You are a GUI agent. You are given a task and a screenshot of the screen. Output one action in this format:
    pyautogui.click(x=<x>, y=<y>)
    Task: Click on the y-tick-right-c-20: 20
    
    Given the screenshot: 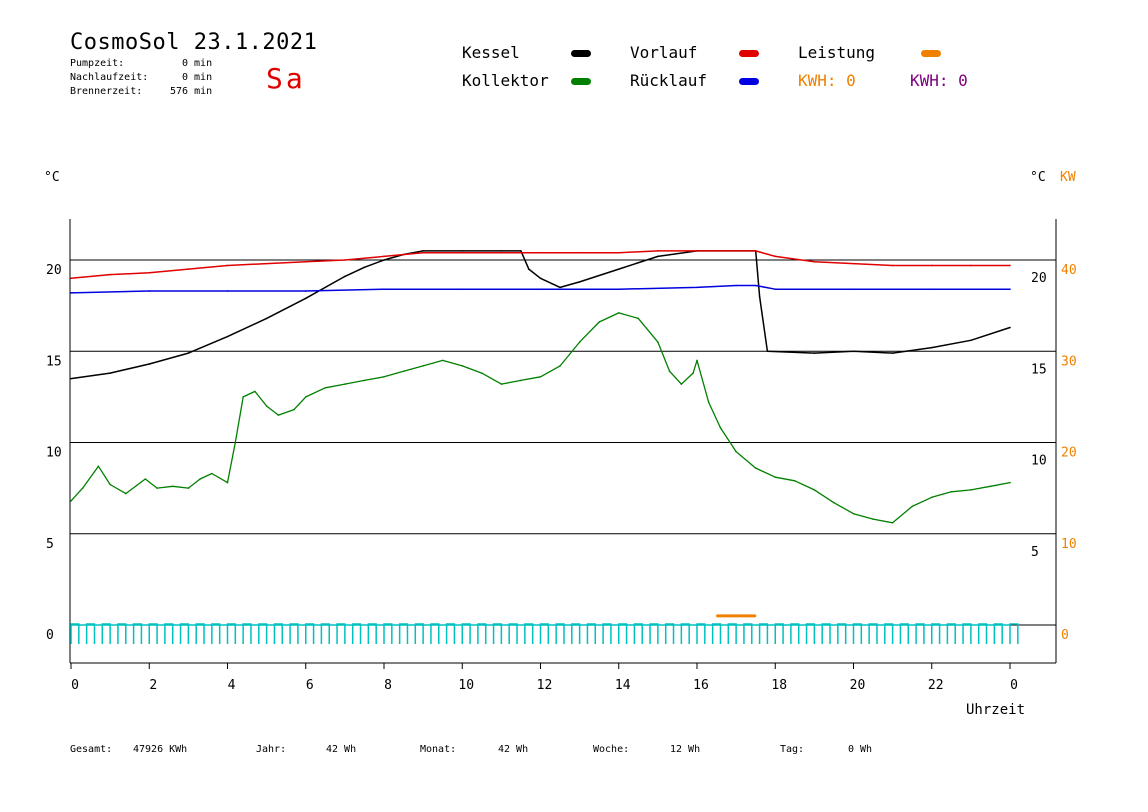 What is the action you would take?
    pyautogui.click(x=1039, y=278)
    